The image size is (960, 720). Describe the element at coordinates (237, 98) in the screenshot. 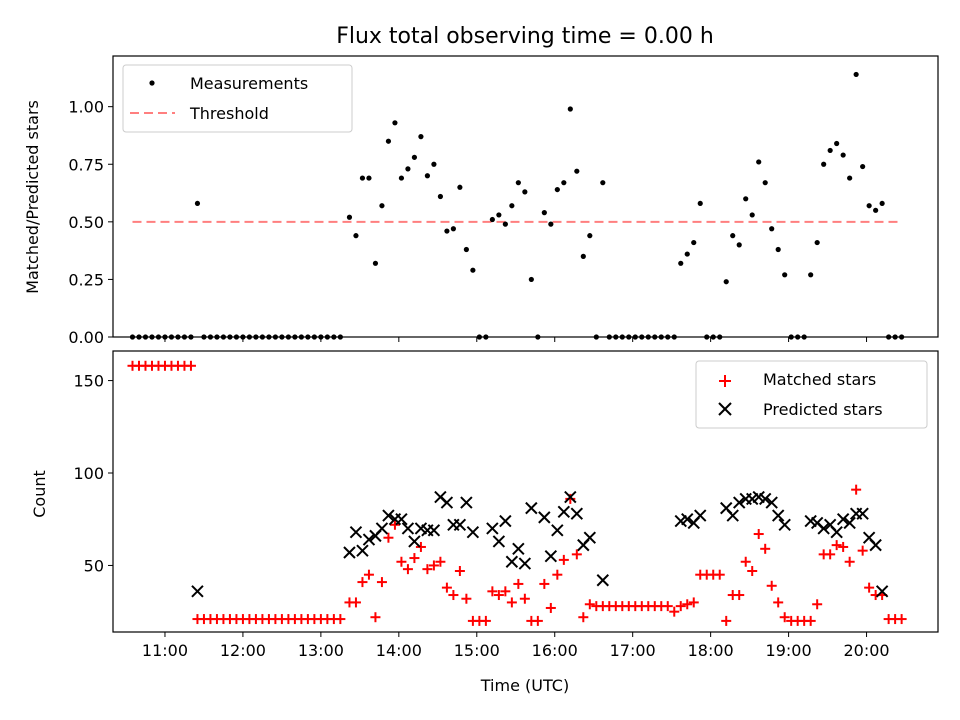

I see `ratio-legend: Measurements Threshold` at that location.